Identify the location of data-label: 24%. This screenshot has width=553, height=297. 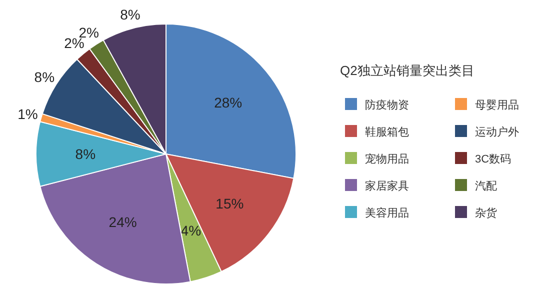
(122, 222).